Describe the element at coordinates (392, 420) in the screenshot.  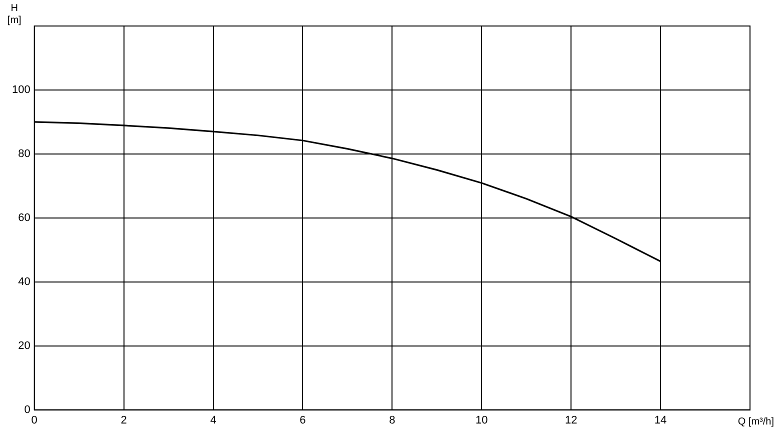
I see `x-tick-label: 8` at that location.